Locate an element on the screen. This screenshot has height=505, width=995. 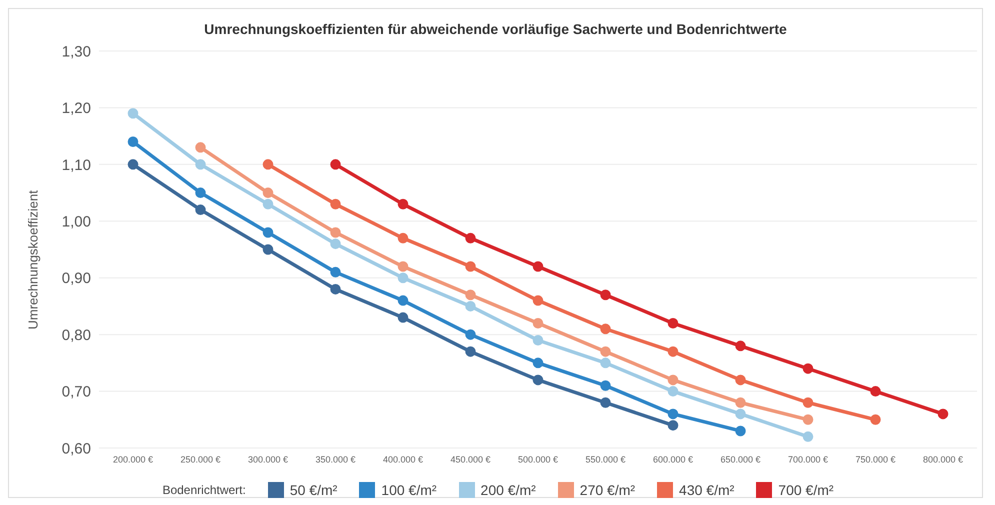
legend-label: 100 €/m² is located at coordinates (409, 490).